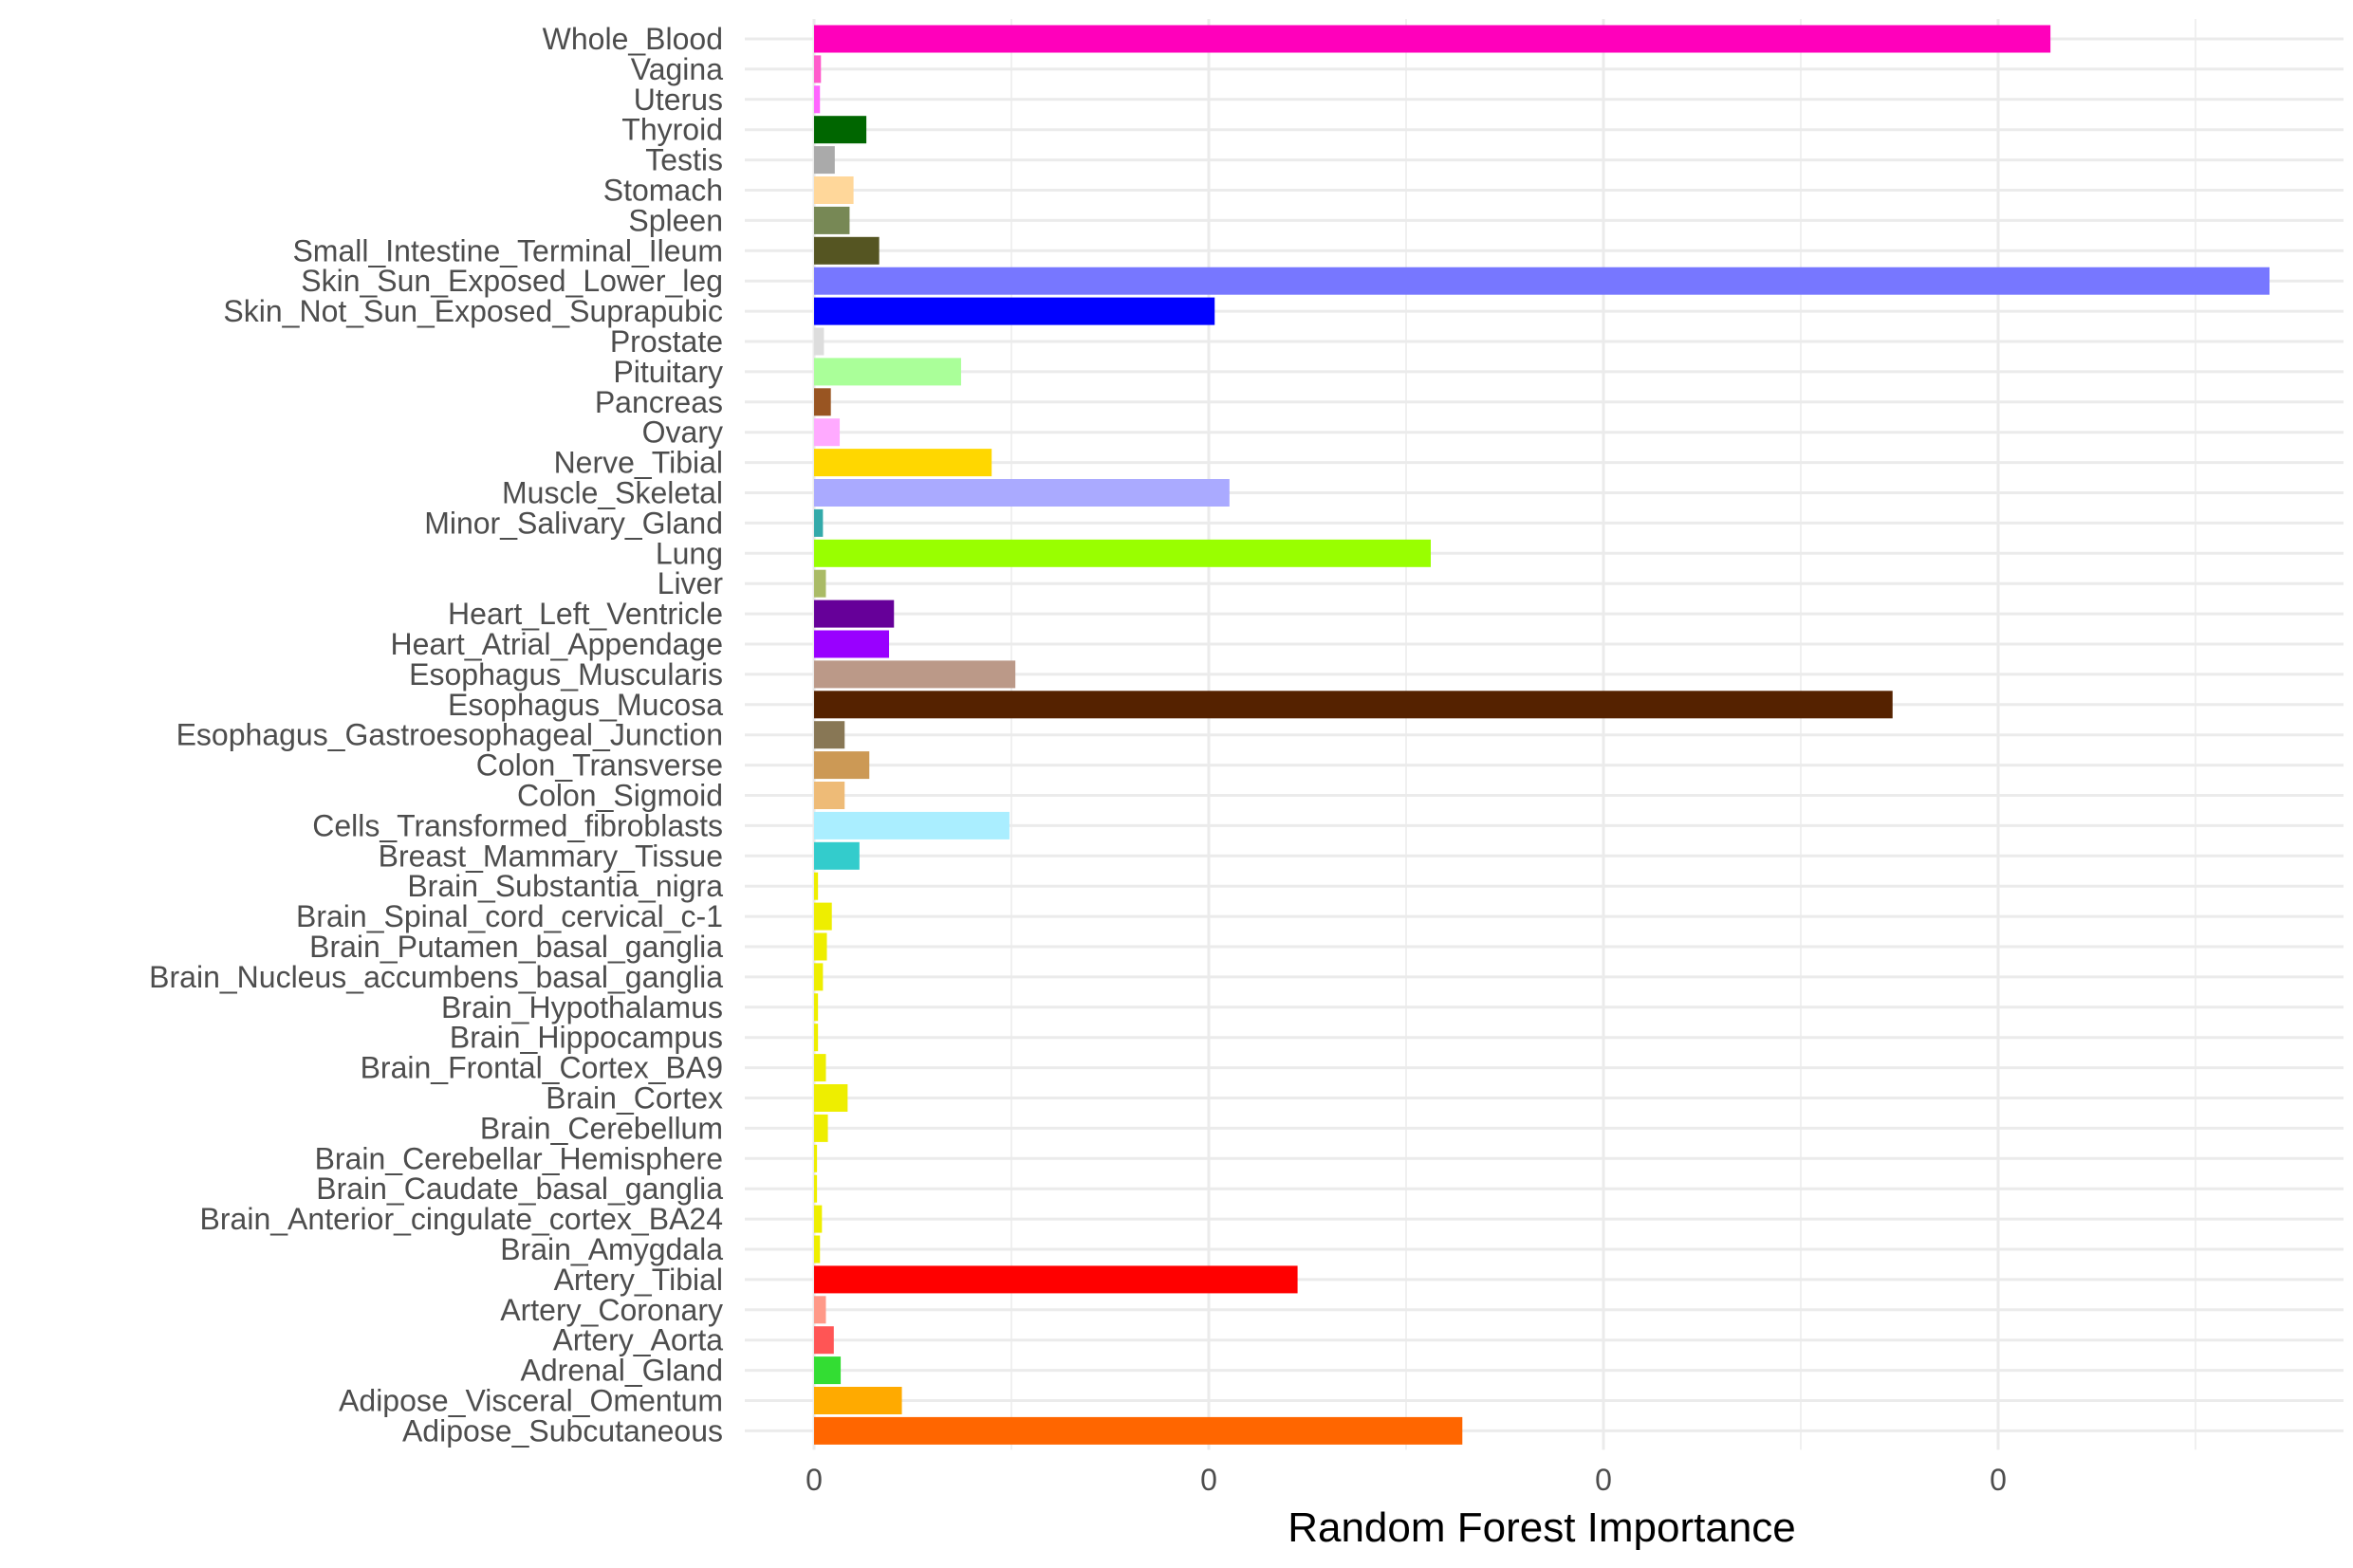 This screenshot has width=2353, height=1568. I want to click on y-tick-label: Artery_Aorta, so click(638, 1340).